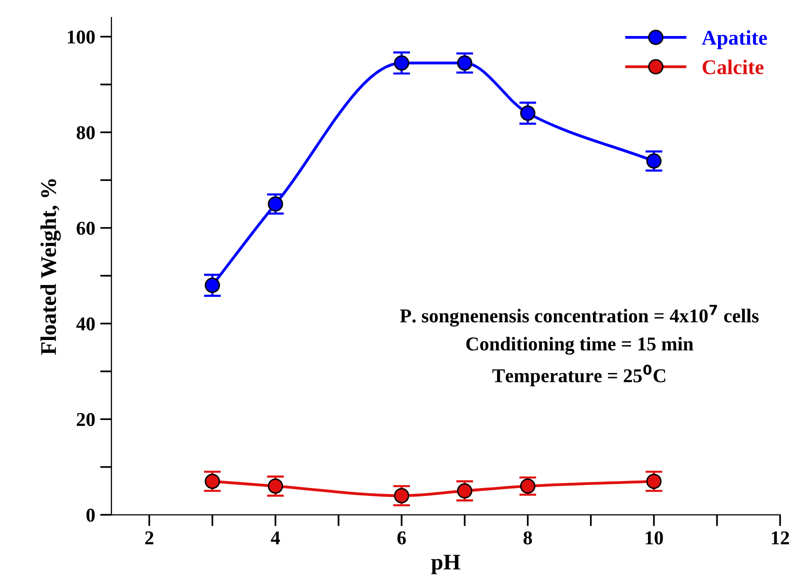 The height and width of the screenshot is (585, 796). Describe the element at coordinates (85, 228) in the screenshot. I see `y-tick-label: 60` at that location.